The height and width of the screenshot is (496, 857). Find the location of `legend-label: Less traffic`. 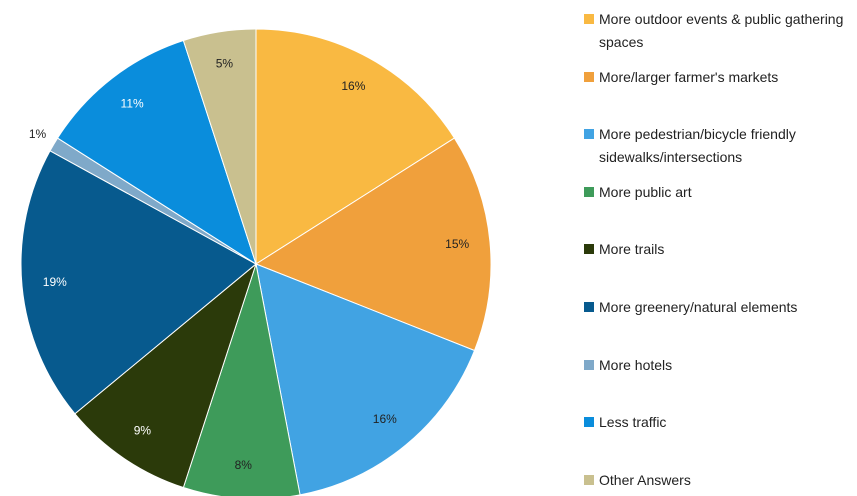

legend-label: Less traffic is located at coordinates (633, 422).